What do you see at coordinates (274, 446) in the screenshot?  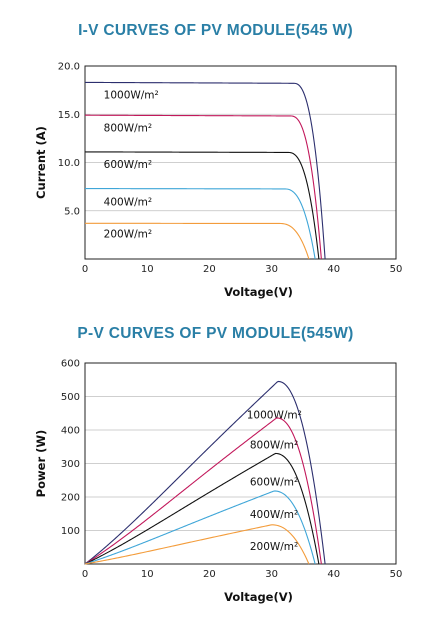 I see `pv-series-label-800w-m: 800W/m²` at bounding box center [274, 446].